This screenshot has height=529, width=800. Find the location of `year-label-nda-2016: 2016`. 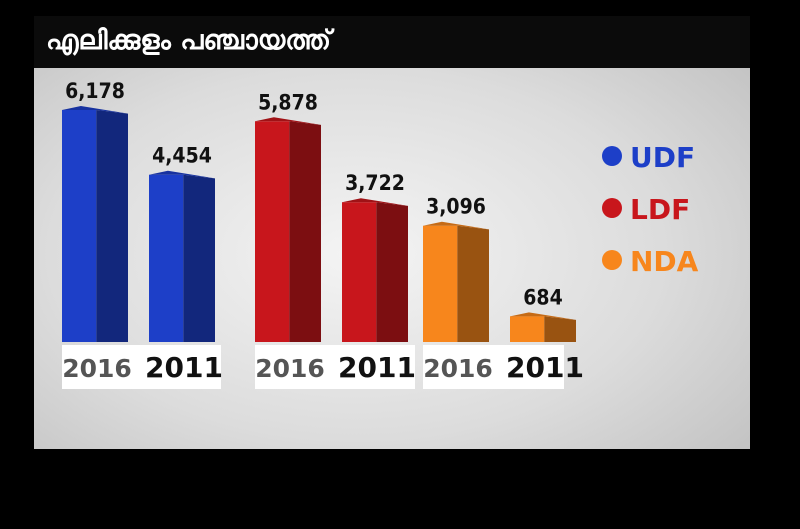

year-label-nda-2016: 2016 is located at coordinates (458, 368).